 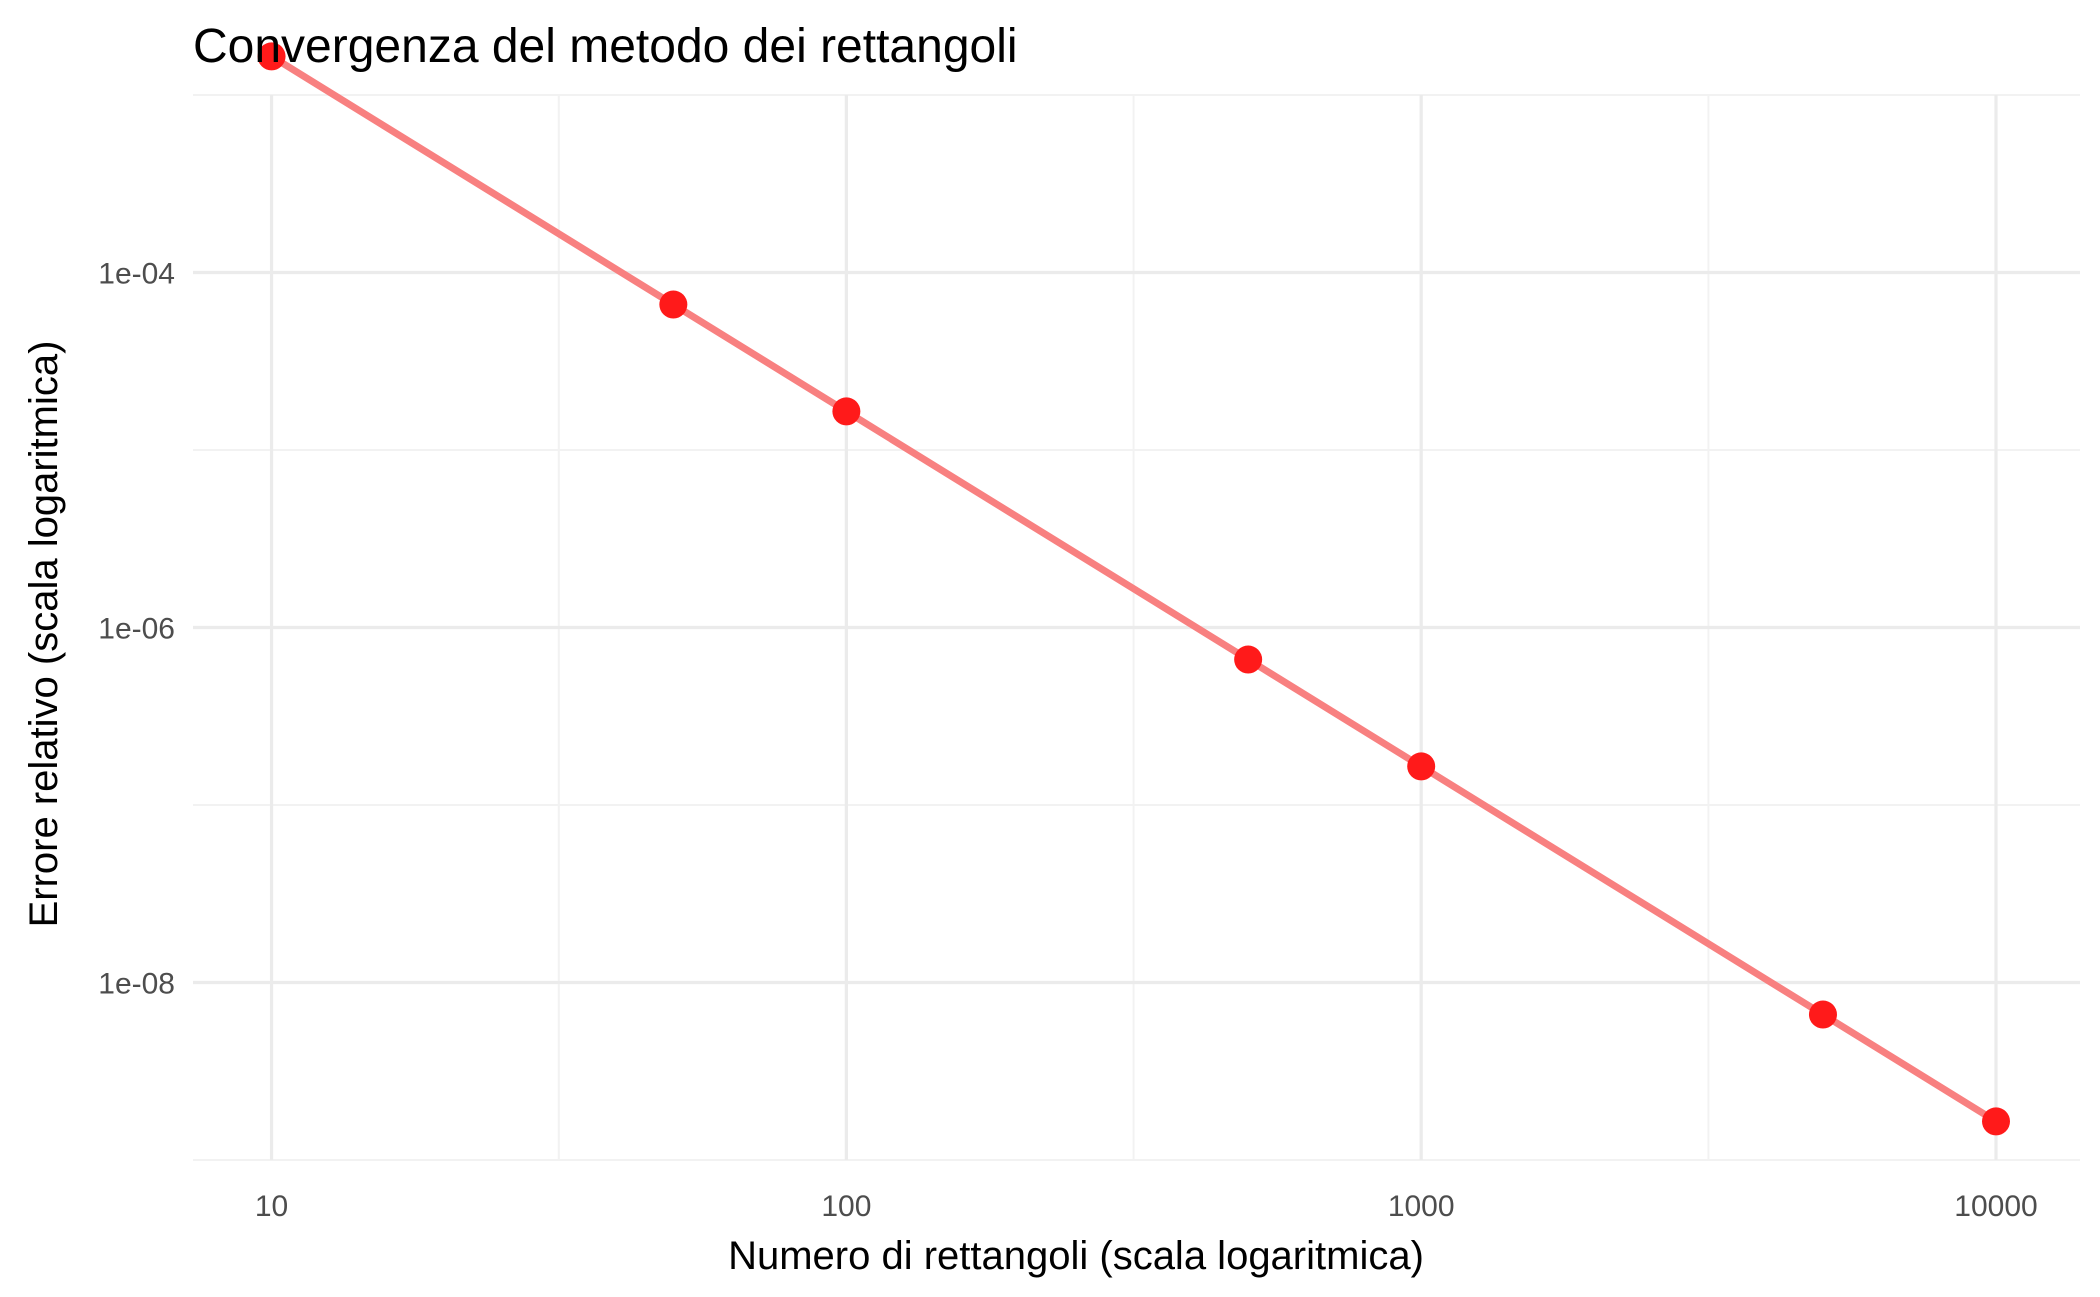 I want to click on y-tick-labels: 1e-04 1e-06 1e-08, so click(x=136, y=629).